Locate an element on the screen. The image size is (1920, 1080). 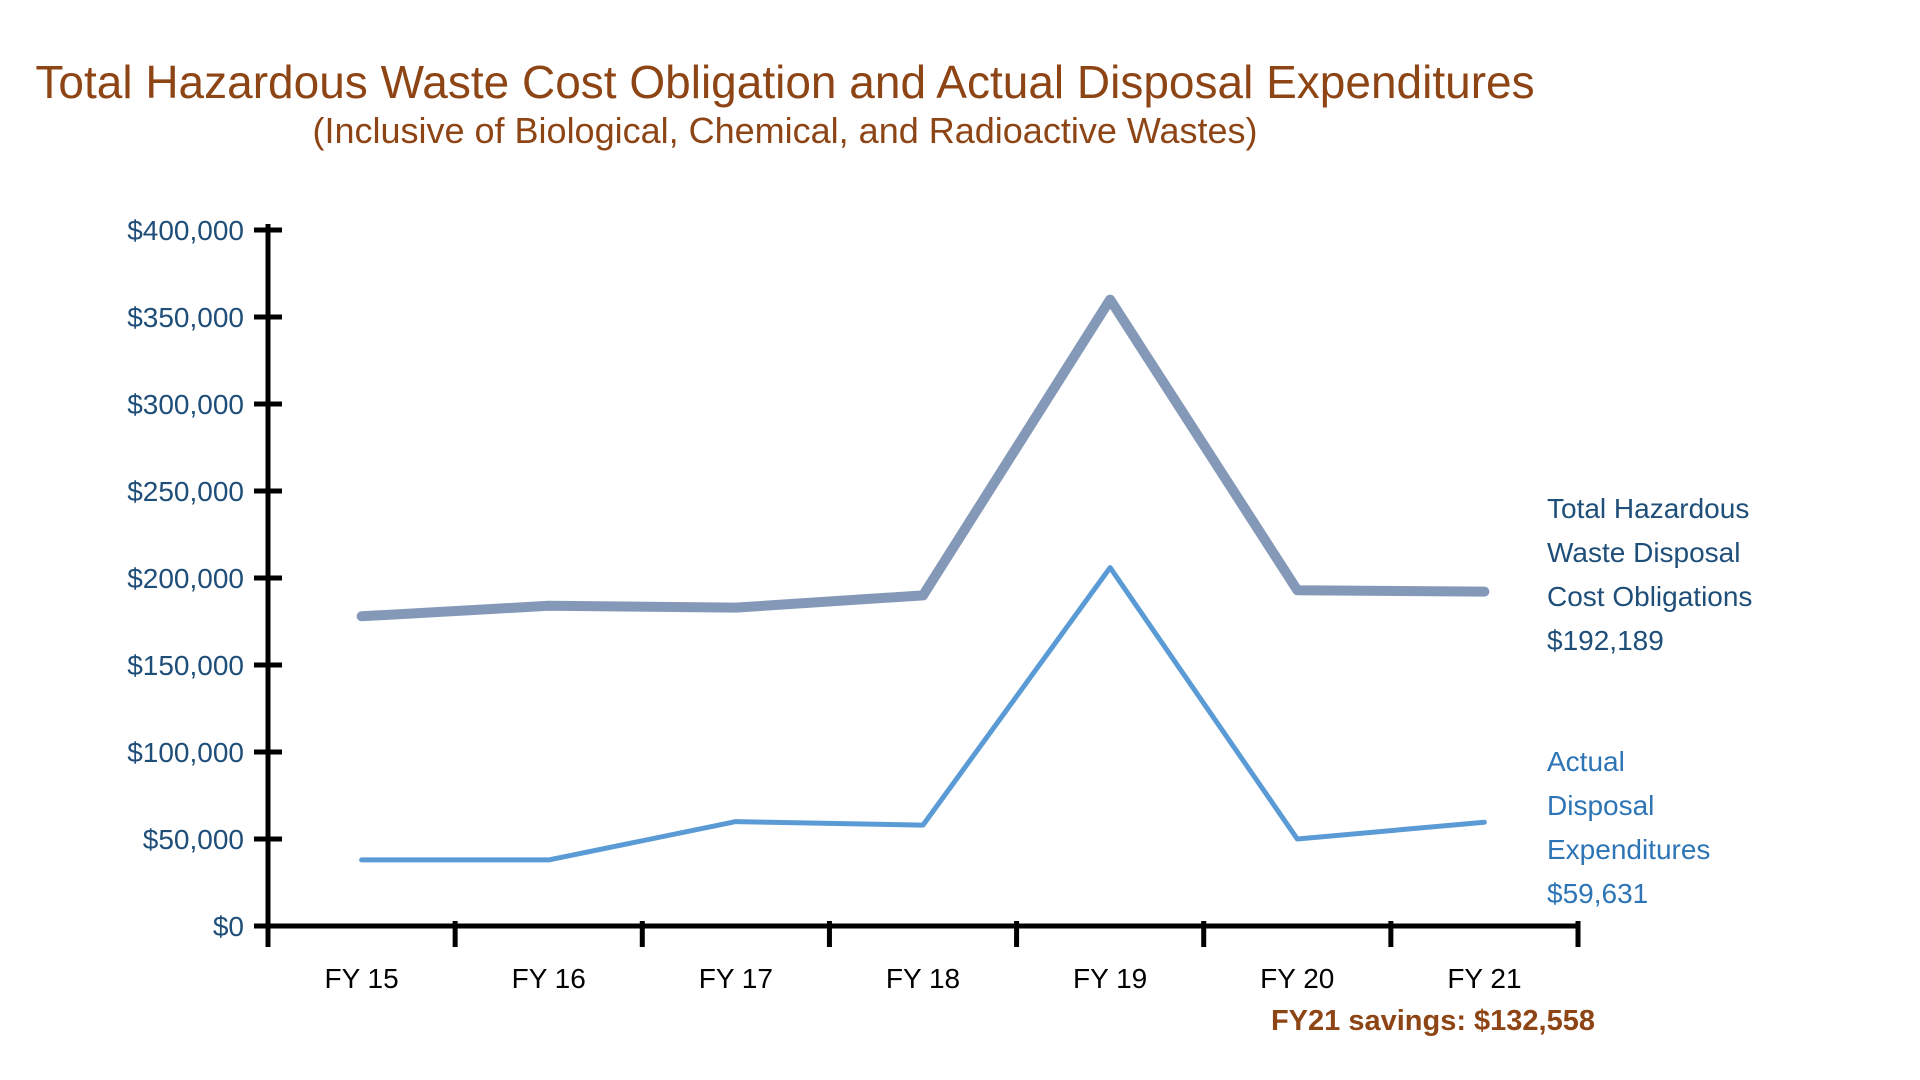
x-tick-label: FY 16 is located at coordinates (549, 978).